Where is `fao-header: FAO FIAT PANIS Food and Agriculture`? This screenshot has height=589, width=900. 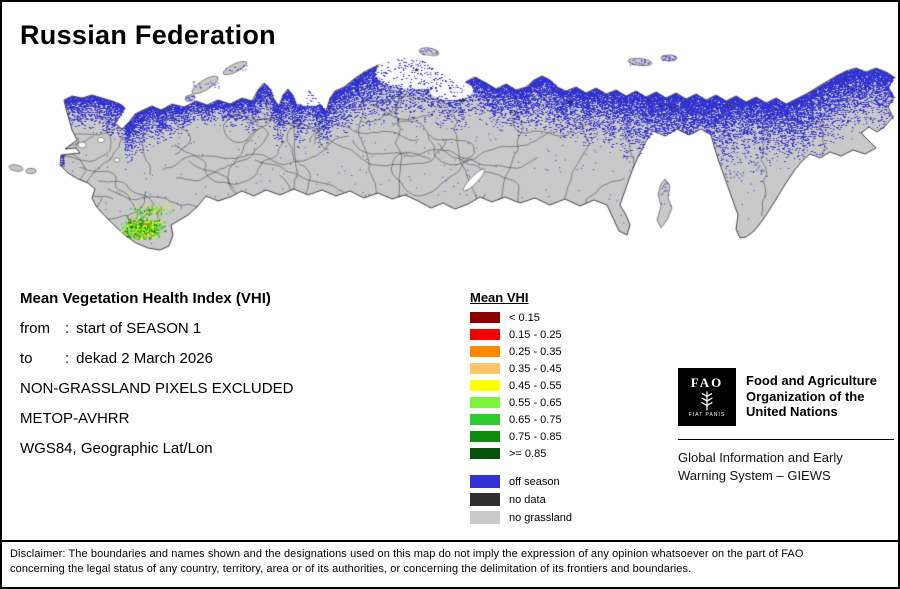 fao-header: FAO FIAT PANIS Food and Agriculture is located at coordinates (786, 397).